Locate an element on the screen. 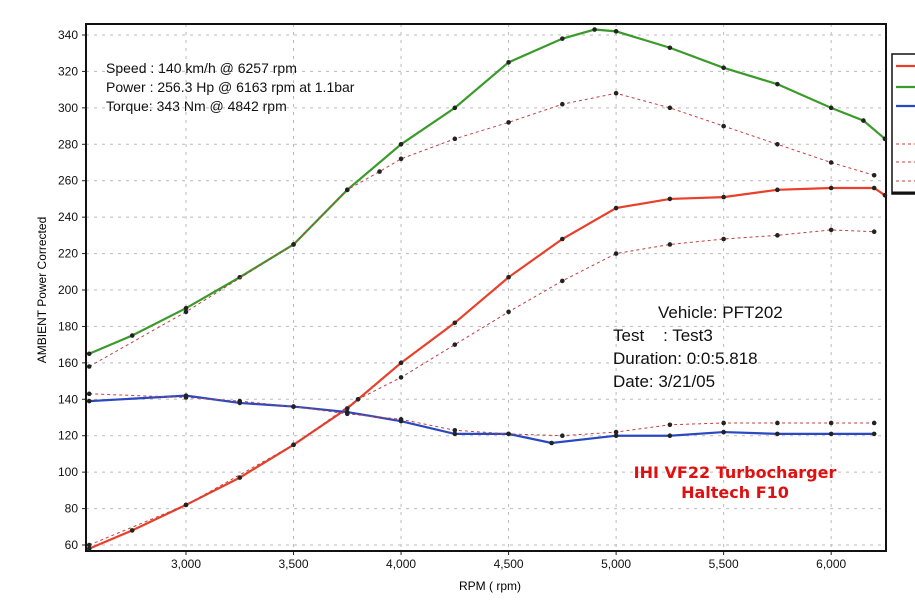 The image size is (915, 600). y-tick-label: 280 is located at coordinates (68, 144).